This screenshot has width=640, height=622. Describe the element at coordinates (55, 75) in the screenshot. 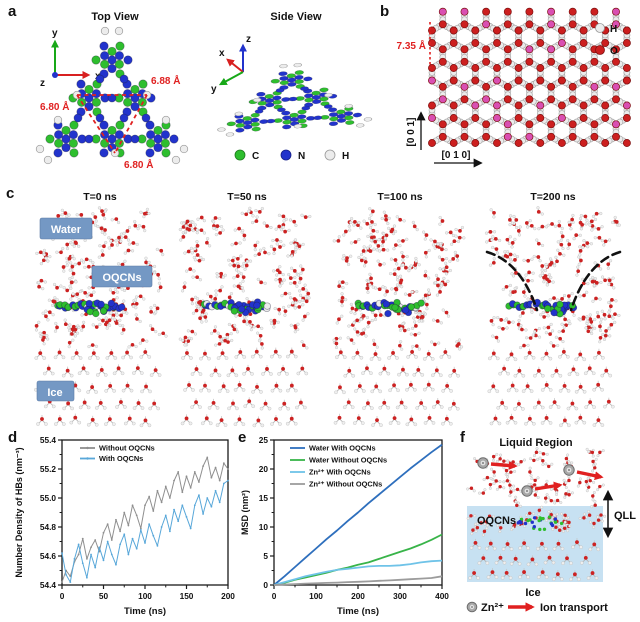

I see `z-axis-dot-icon` at that location.